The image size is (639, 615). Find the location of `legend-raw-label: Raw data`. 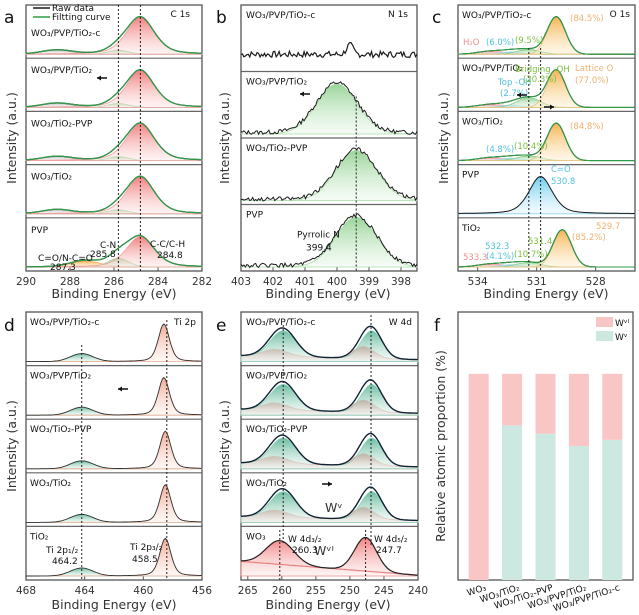

legend-raw-label: Raw data is located at coordinates (73, 9).